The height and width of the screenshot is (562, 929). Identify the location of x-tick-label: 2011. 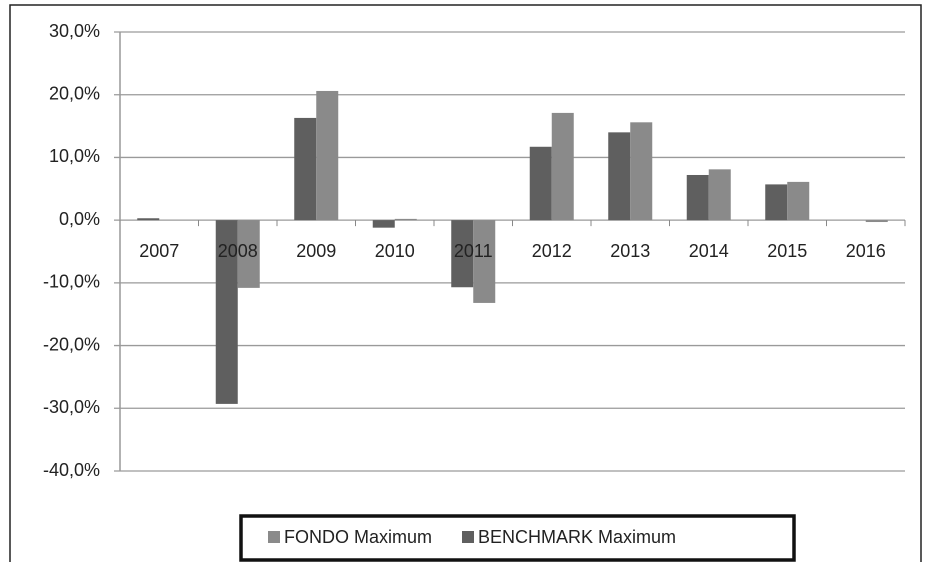
(473, 251).